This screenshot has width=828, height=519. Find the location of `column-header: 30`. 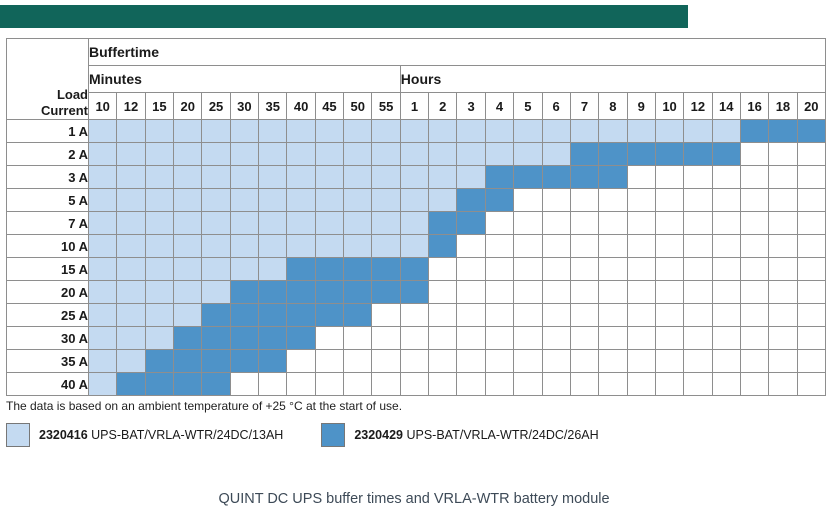

column-header: 30 is located at coordinates (244, 106).